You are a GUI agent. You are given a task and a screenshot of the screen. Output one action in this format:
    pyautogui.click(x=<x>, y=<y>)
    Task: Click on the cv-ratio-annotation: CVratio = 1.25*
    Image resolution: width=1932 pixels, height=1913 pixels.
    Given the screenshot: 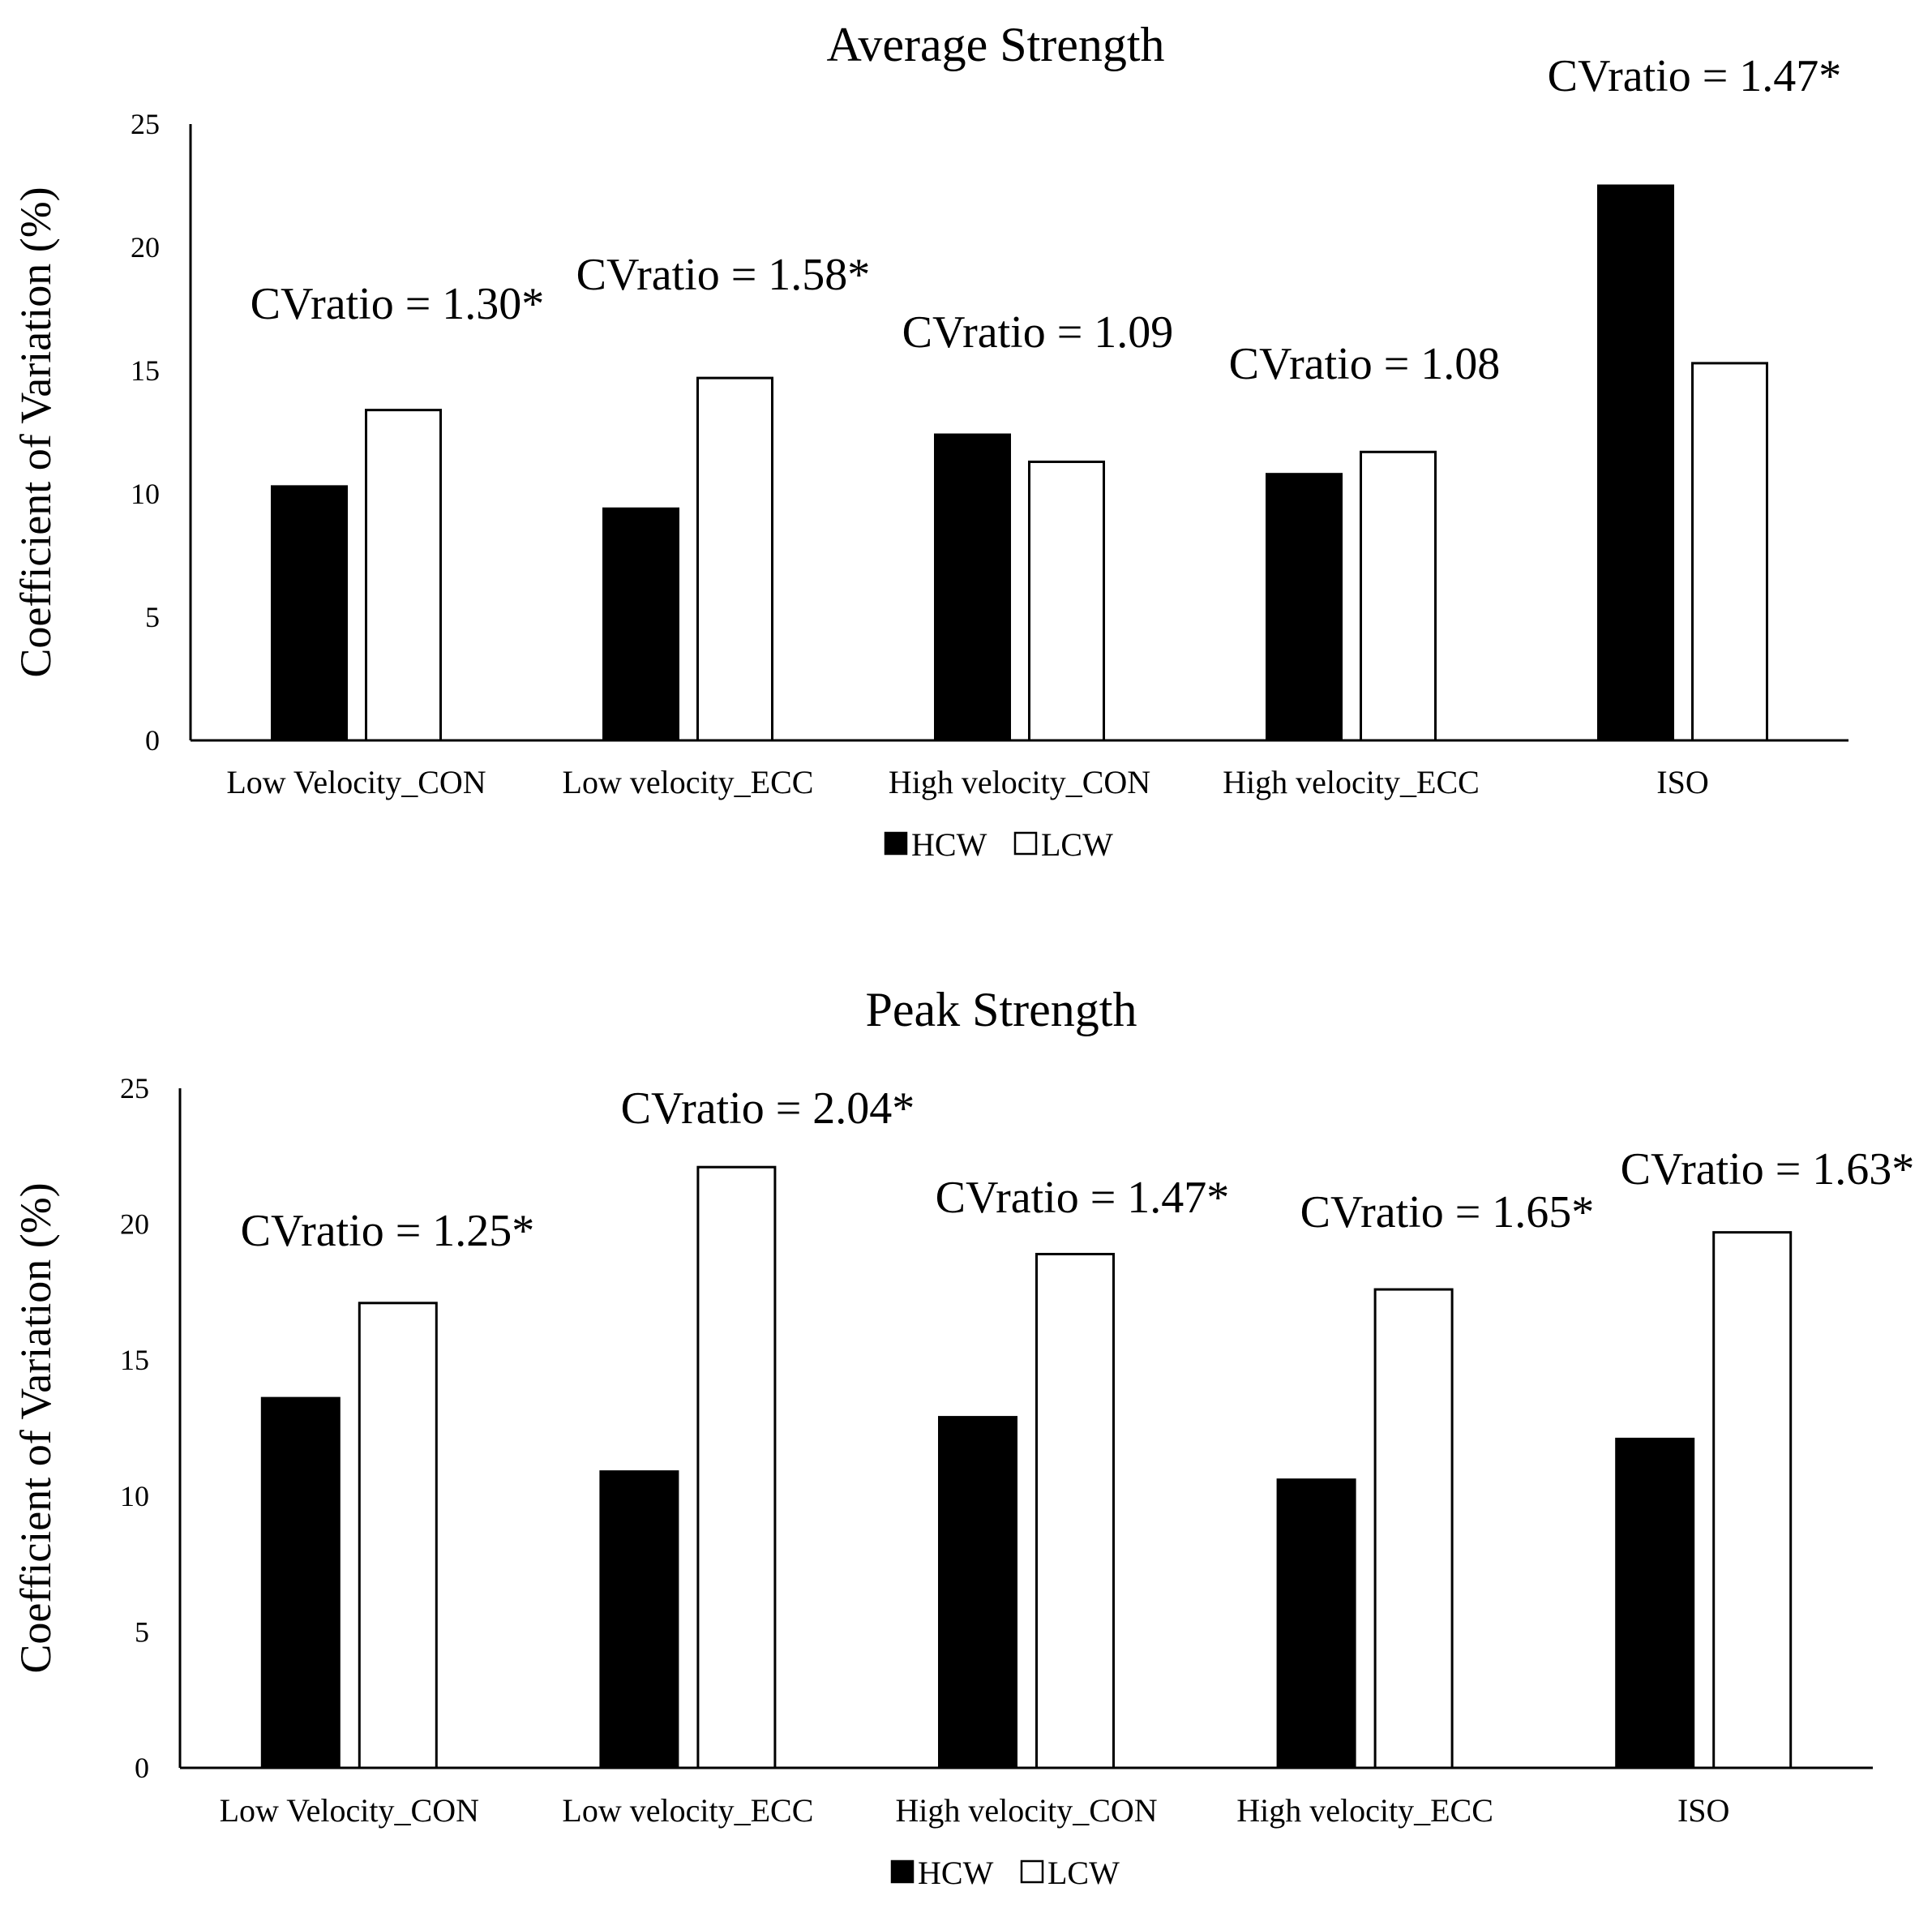 What is the action you would take?
    pyautogui.click(x=388, y=1231)
    